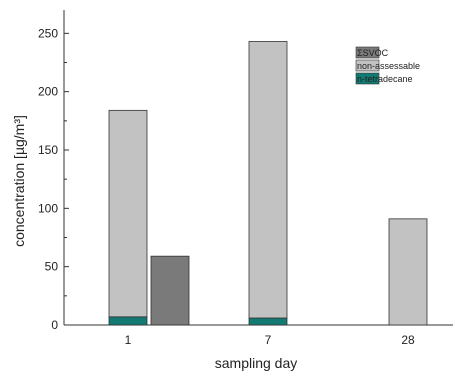  Describe the element at coordinates (19, 181) in the screenshot. I see `y-axis-title: concentration [µg/m³]` at that location.